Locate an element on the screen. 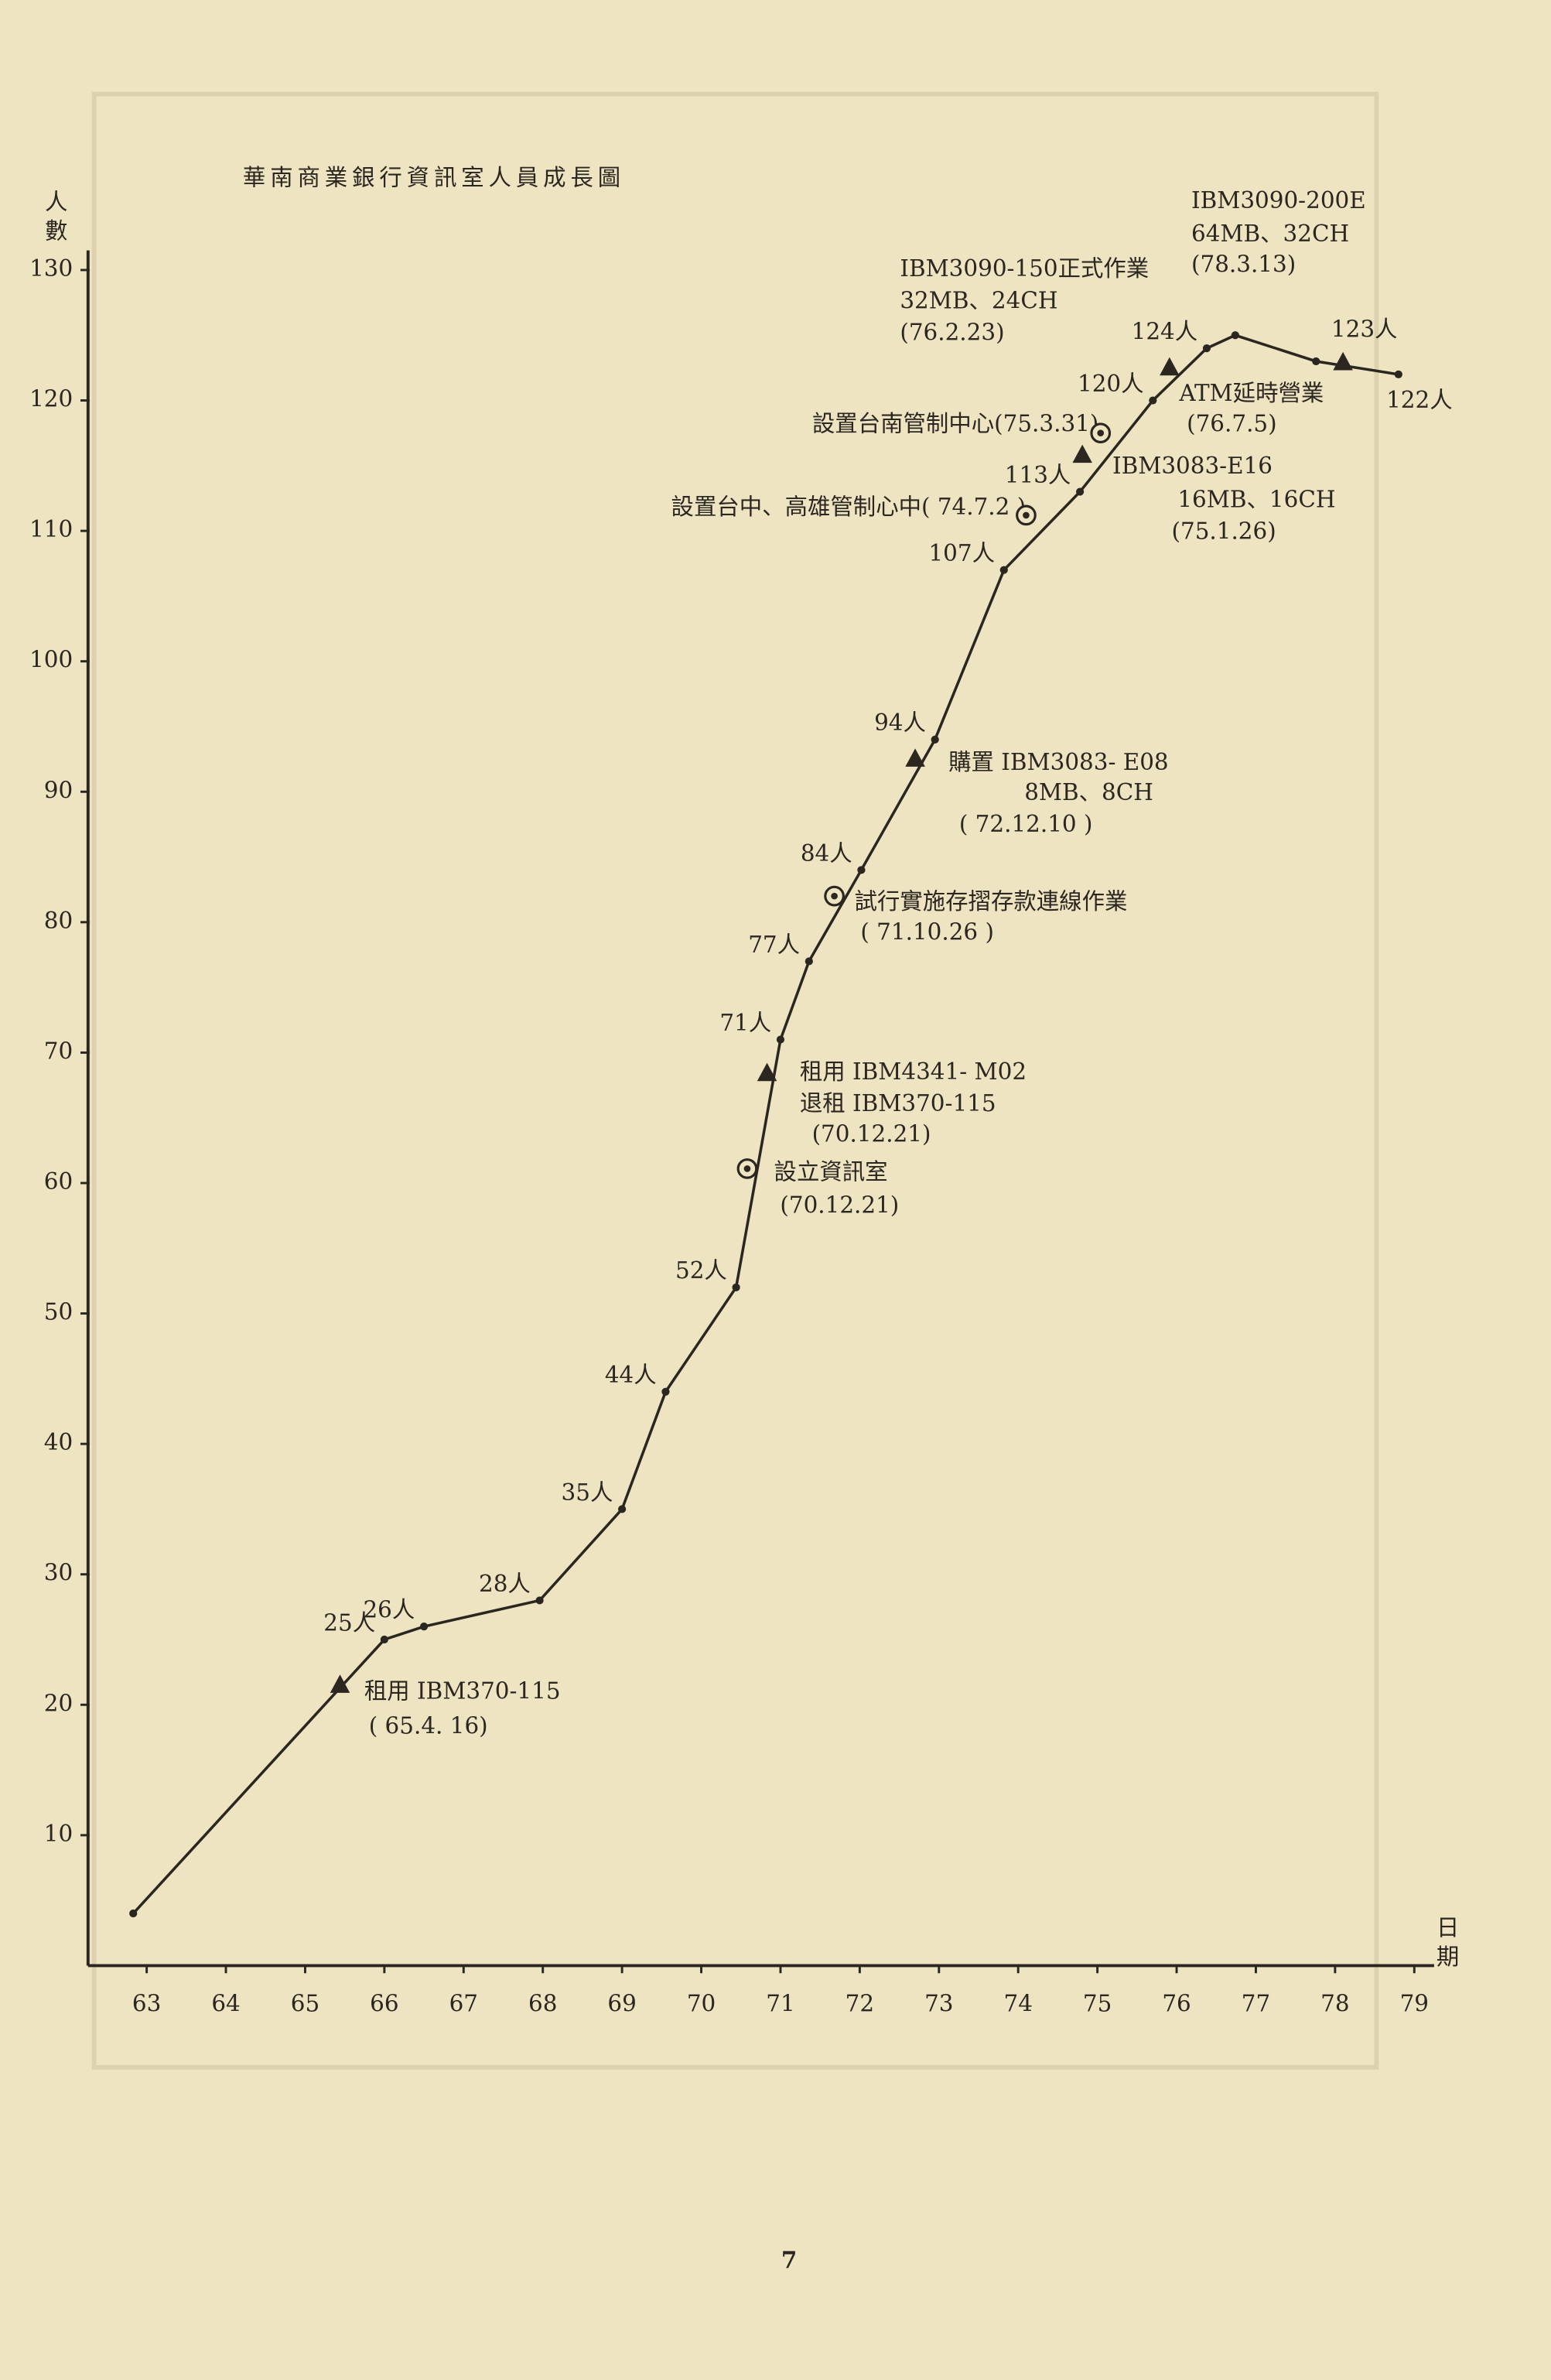  annotation: 設置台中、高雄管制心中( 74.7.2 ) is located at coordinates (849, 507).